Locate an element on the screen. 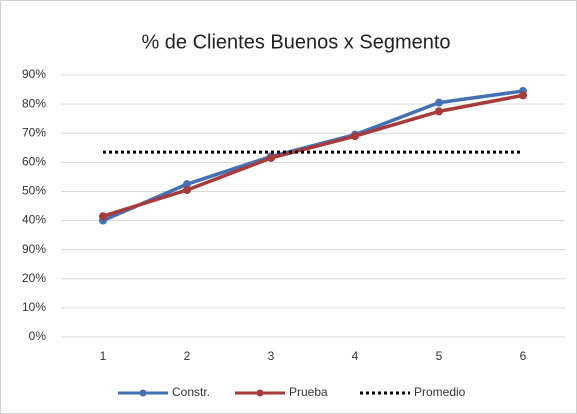 The height and width of the screenshot is (414, 577). y-tick-label: 70% is located at coordinates (34, 132).